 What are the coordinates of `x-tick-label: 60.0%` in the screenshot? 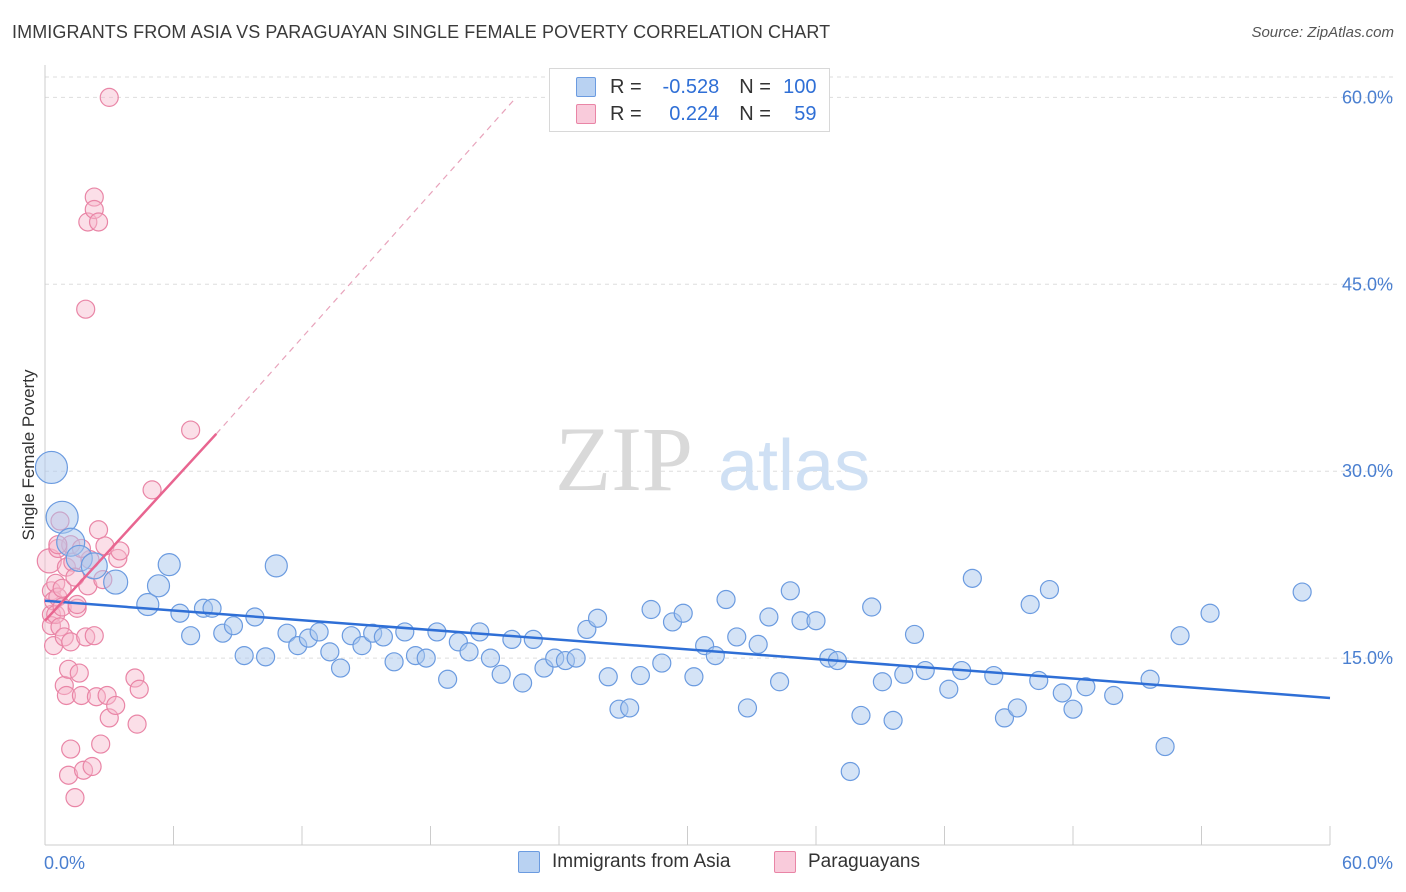 It's located at (1367, 863).